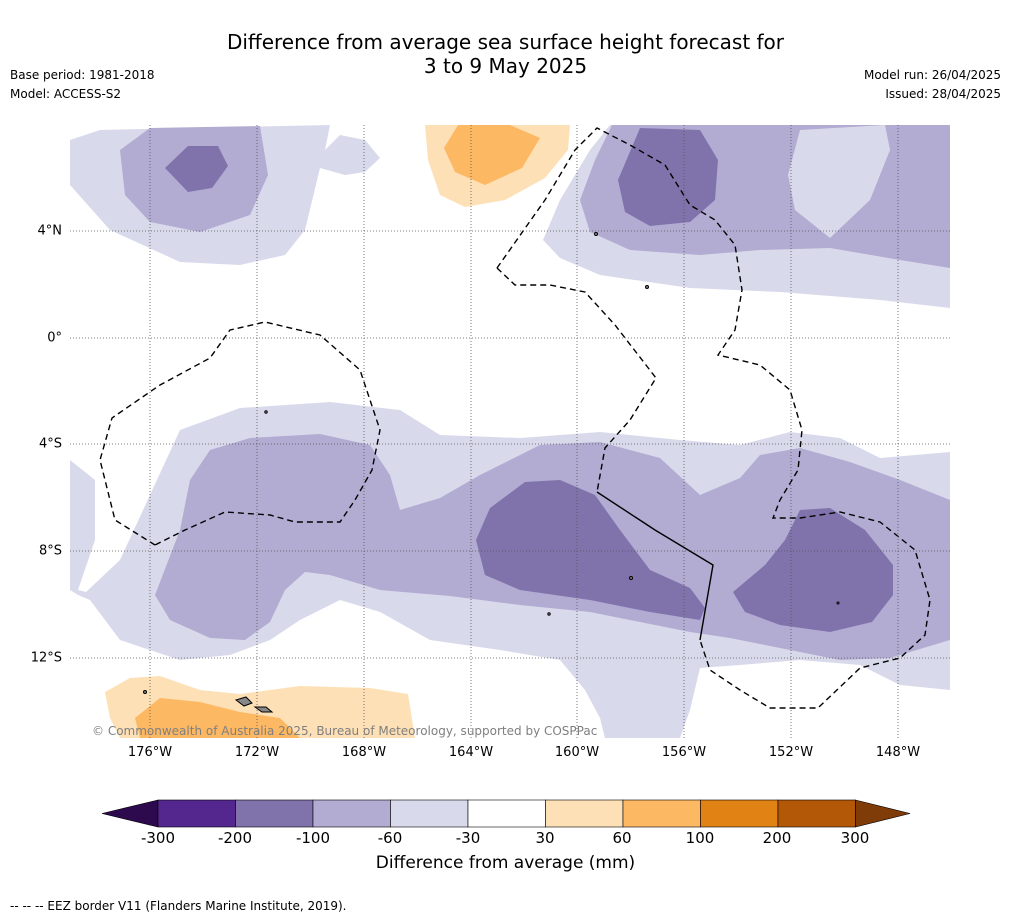 Image resolution: width=1011 pixels, height=919 pixels. What do you see at coordinates (855, 838) in the screenshot?
I see `colorbar-label: 300` at bounding box center [855, 838].